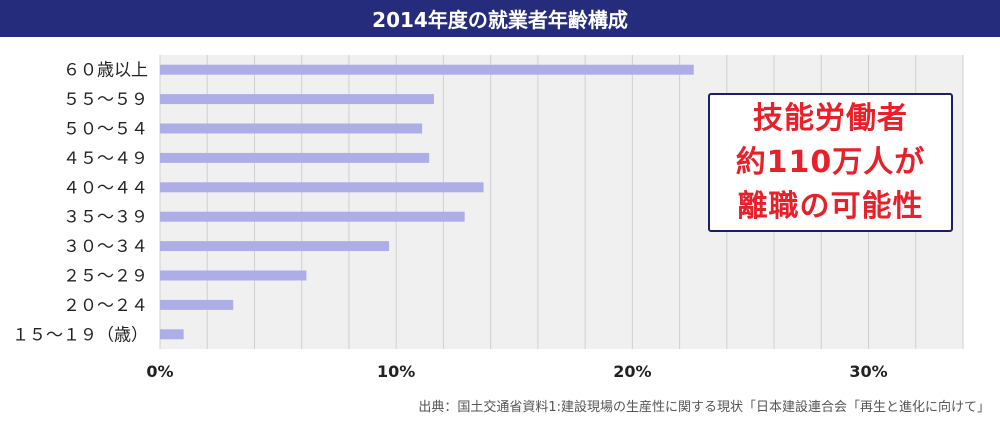 The image size is (1000, 422). Describe the element at coordinates (868, 371) in the screenshot. I see `x-tick-label: 30%` at that location.